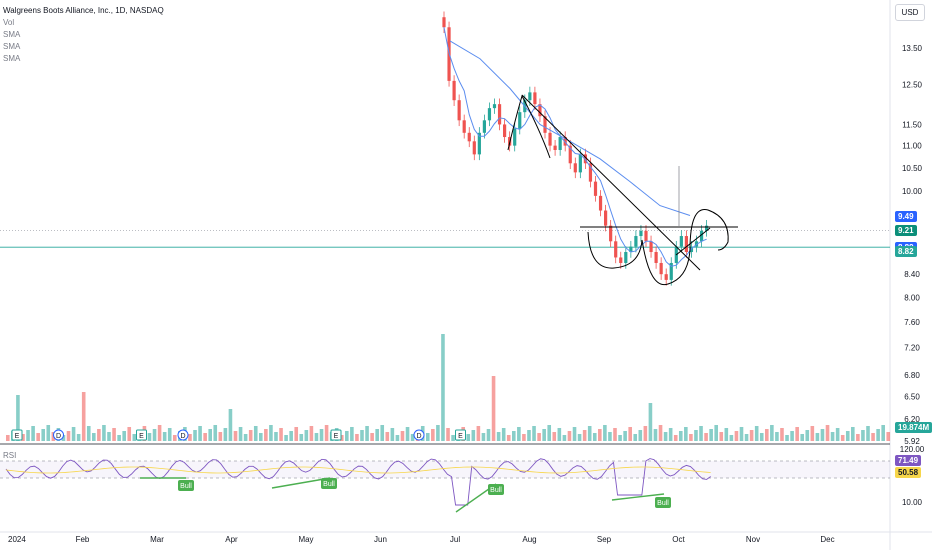 This screenshot has height=550, width=932. I want to click on uptrend-line, so click(693, 241).